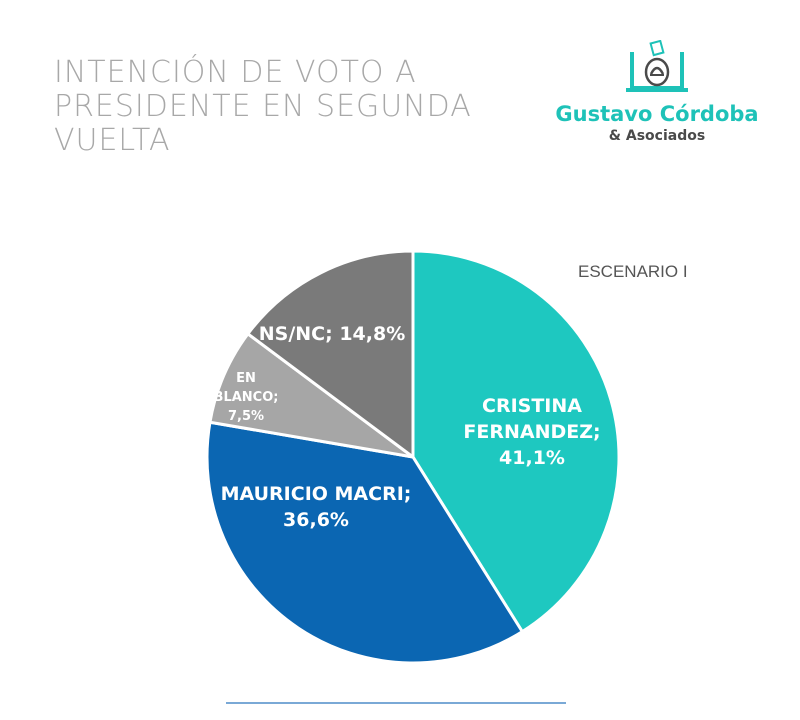 The height and width of the screenshot is (720, 800). What do you see at coordinates (657, 65) in the screenshot?
I see `ballot-box-icon` at bounding box center [657, 65].